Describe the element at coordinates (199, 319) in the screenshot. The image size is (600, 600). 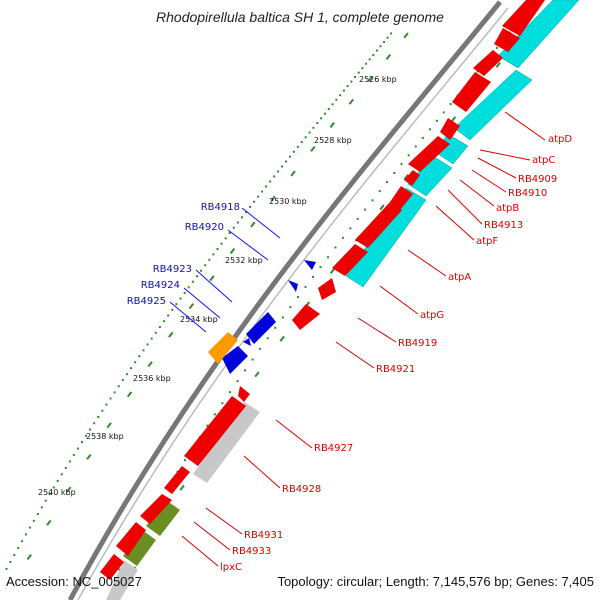
I see `kbp-label-2534: 2534 kbp` at that location.